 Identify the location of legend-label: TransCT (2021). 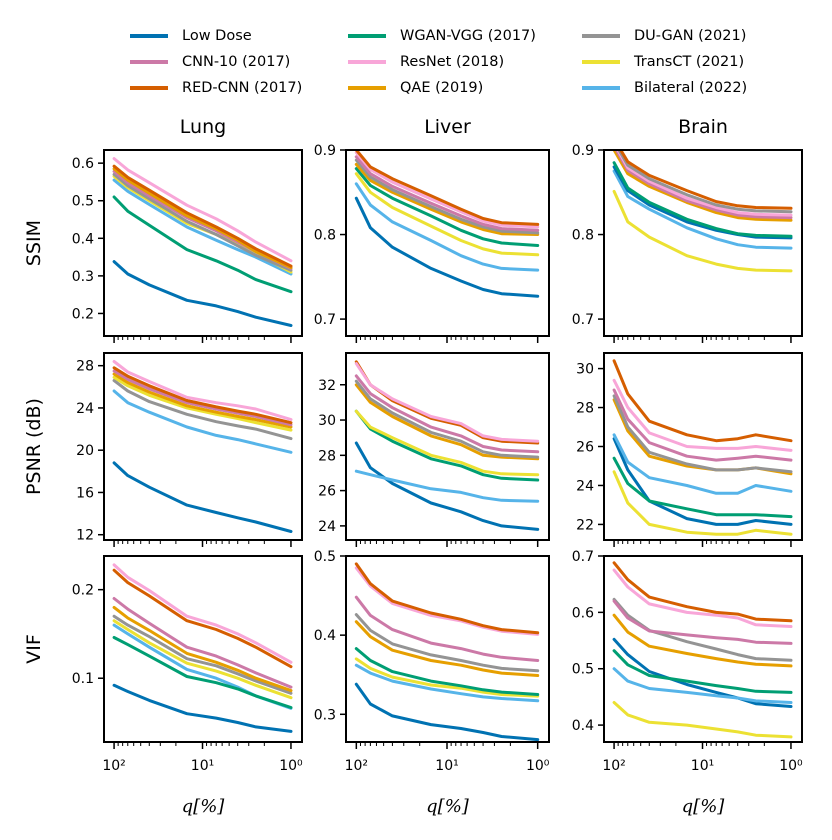
(689, 62).